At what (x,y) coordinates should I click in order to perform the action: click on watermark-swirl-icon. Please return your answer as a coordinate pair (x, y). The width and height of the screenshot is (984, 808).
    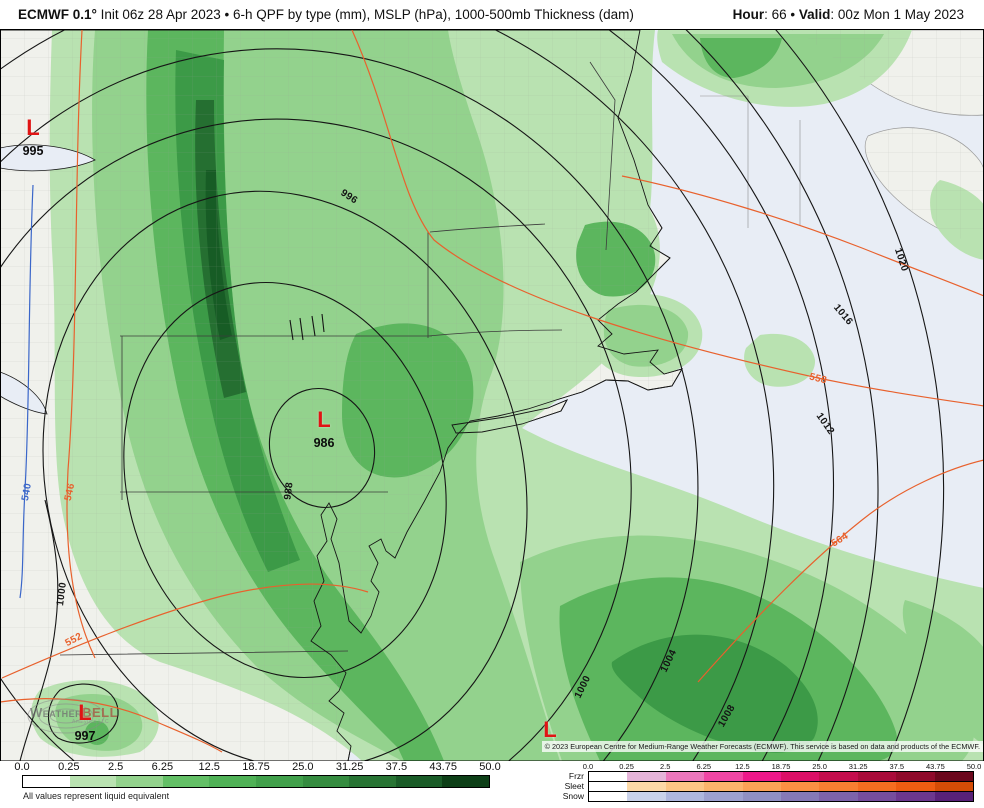
    Looking at the image, I should click on (66, 716).